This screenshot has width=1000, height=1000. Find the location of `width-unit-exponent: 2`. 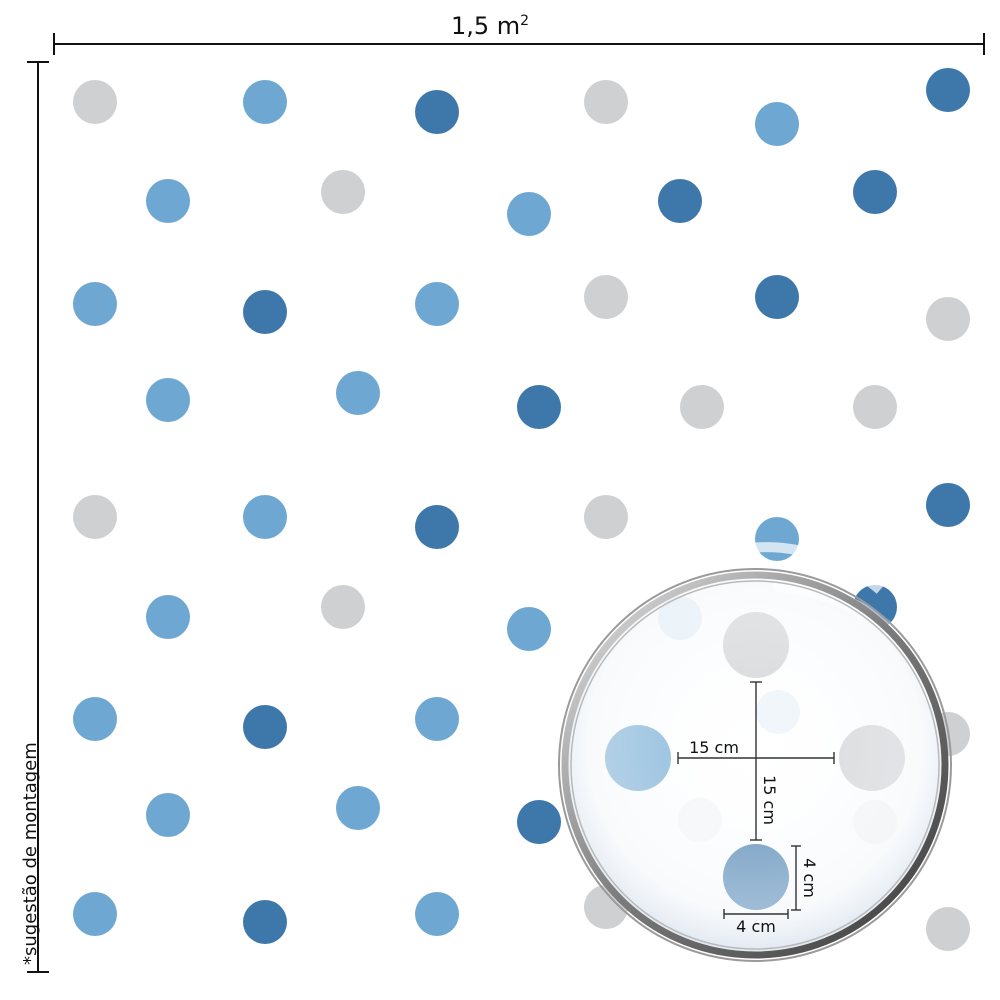

width-unit-exponent: 2 is located at coordinates (525, 21).